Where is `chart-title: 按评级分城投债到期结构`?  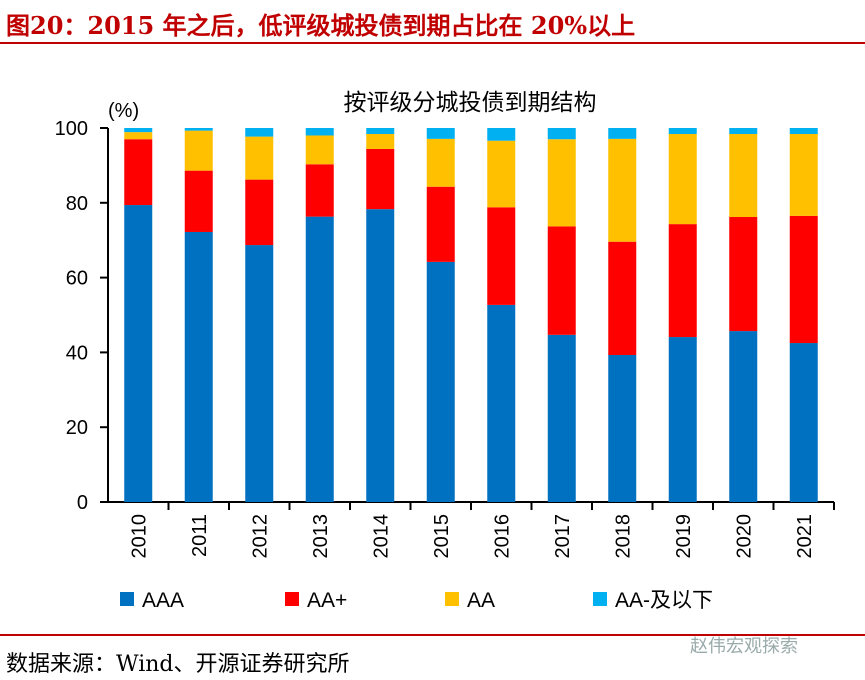
chart-title: 按评级分城投债到期结构 is located at coordinates (470, 102).